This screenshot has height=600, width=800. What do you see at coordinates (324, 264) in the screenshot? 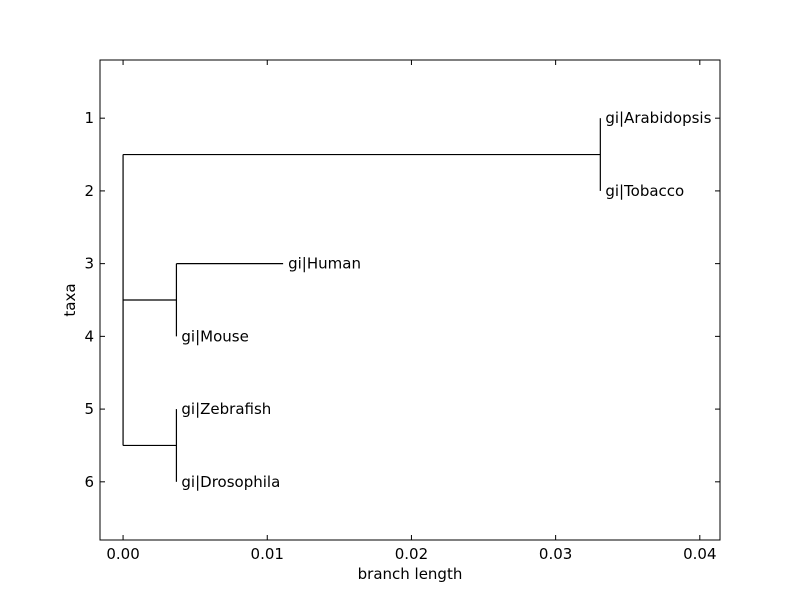
I see `leaf-label: gi|Human` at bounding box center [324, 264].